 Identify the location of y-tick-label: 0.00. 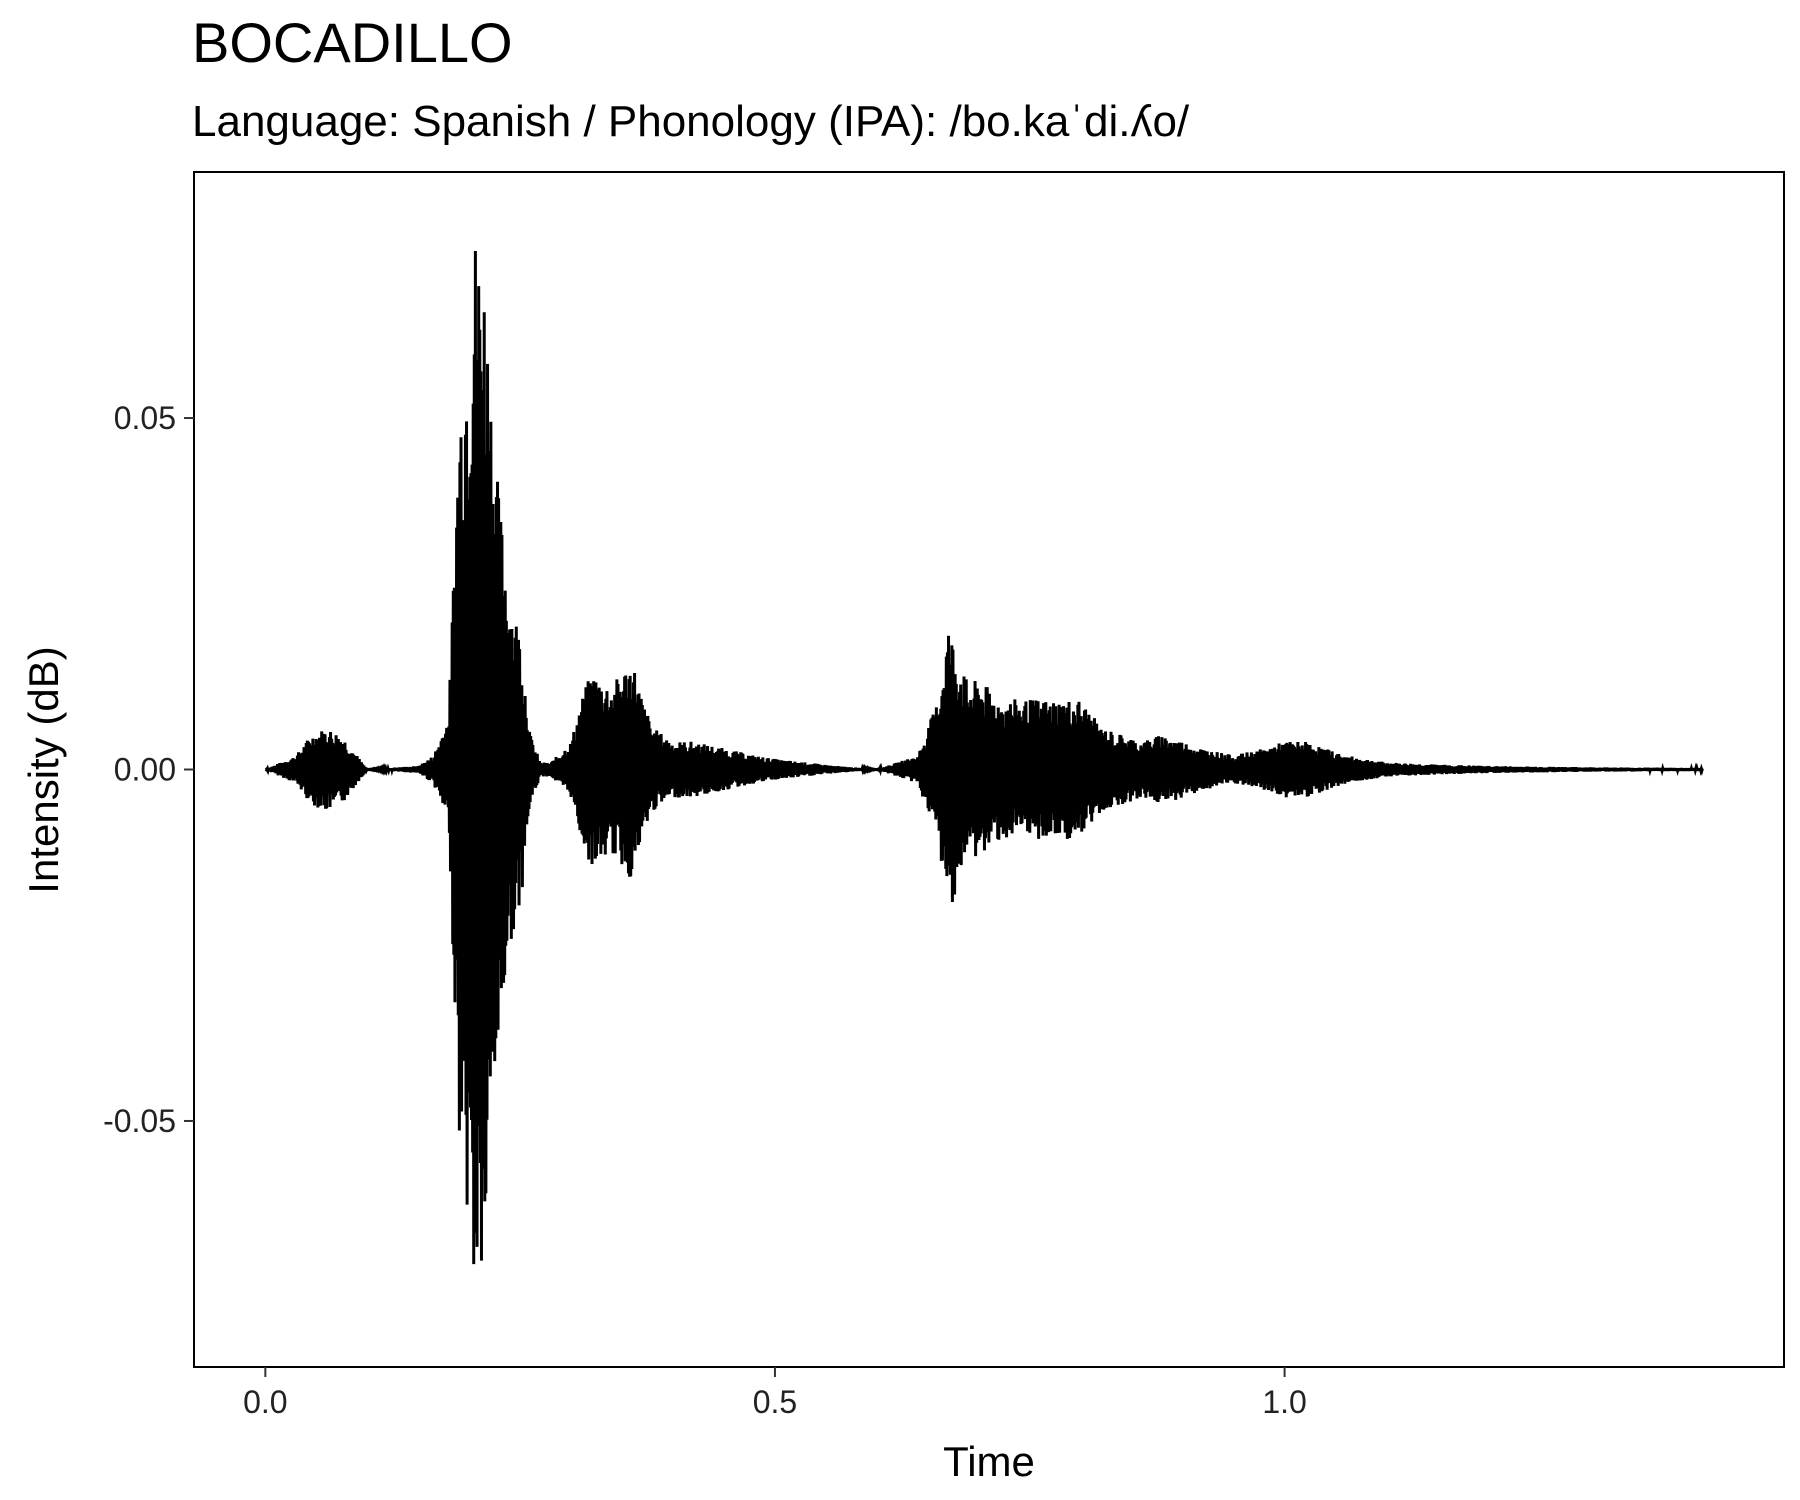
(145, 770).